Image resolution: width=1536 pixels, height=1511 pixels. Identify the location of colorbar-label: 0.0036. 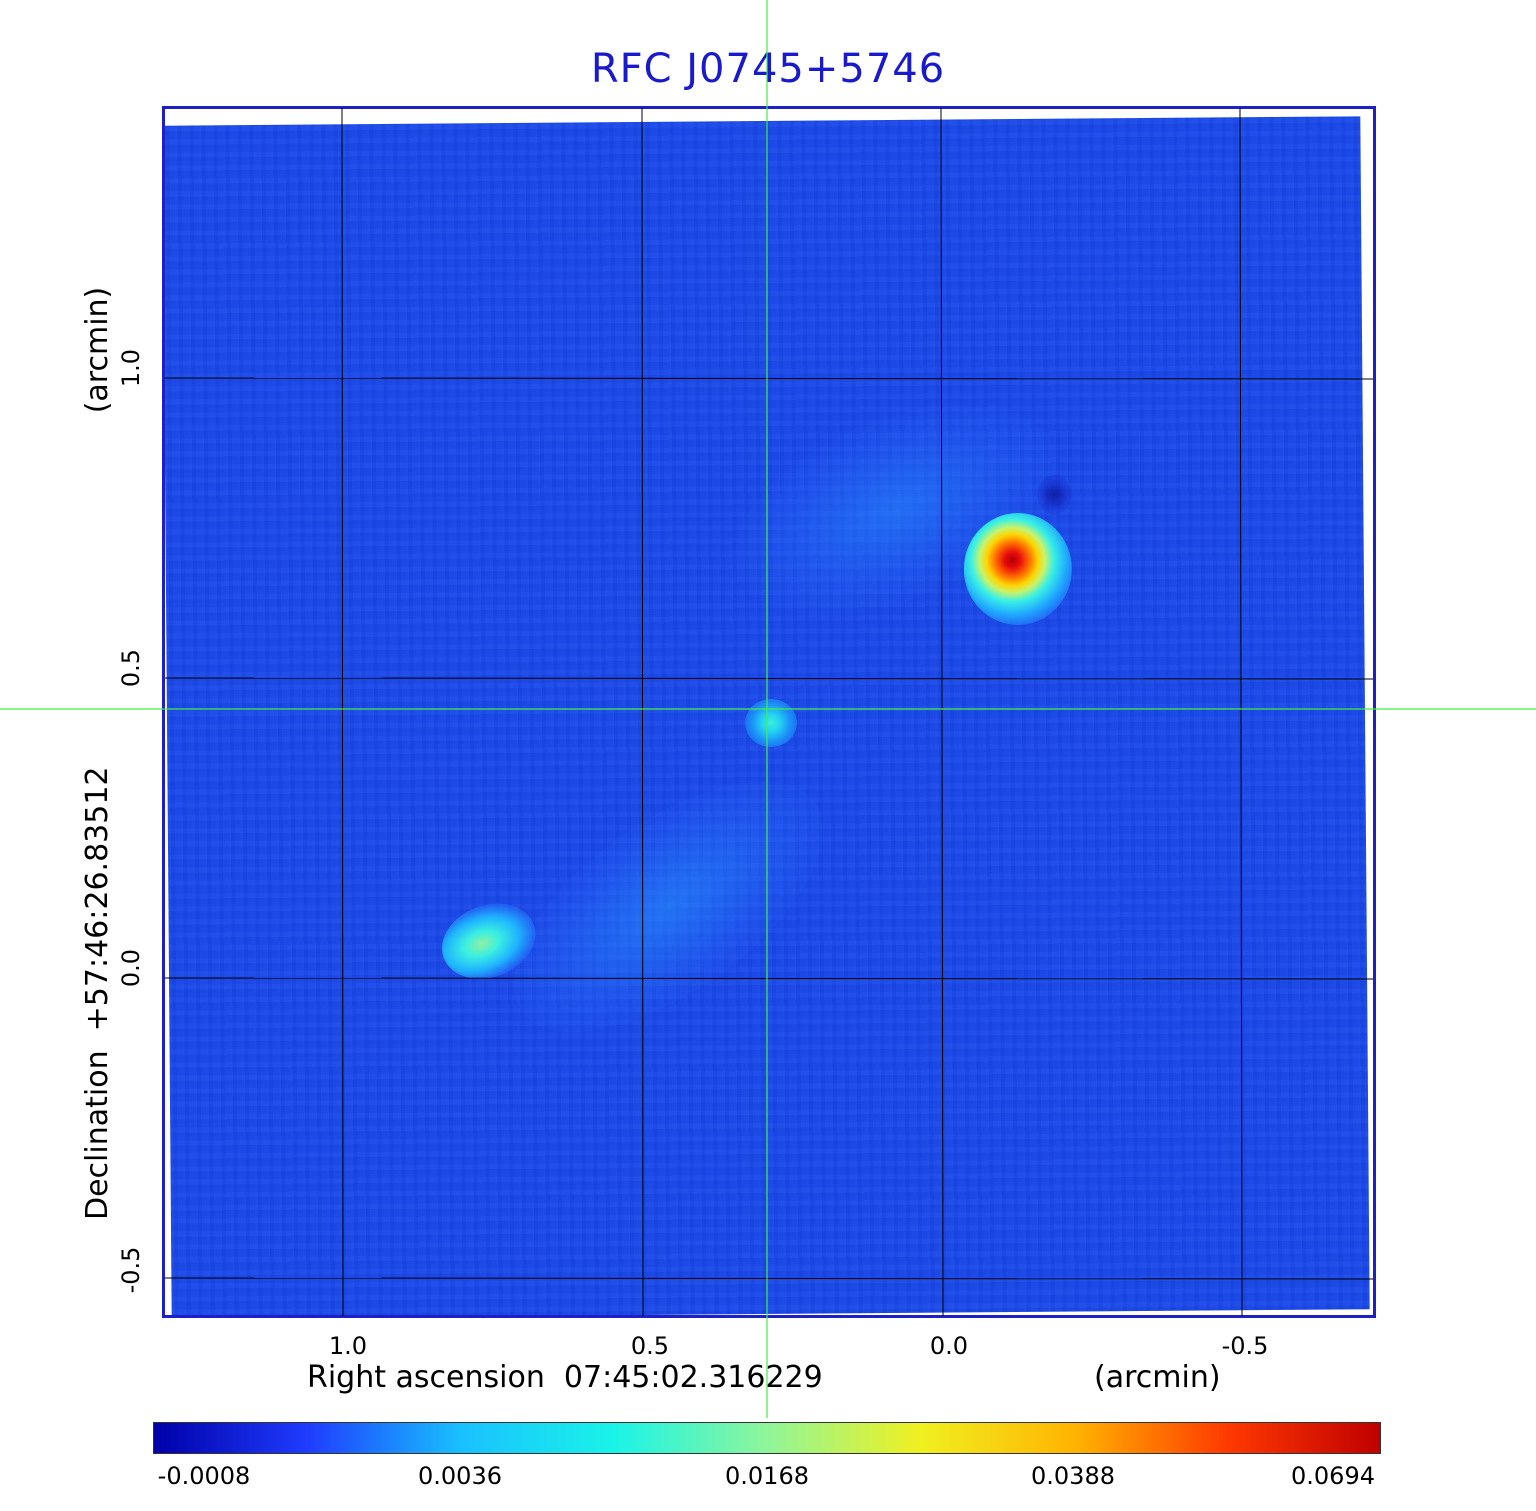
(460, 1476).